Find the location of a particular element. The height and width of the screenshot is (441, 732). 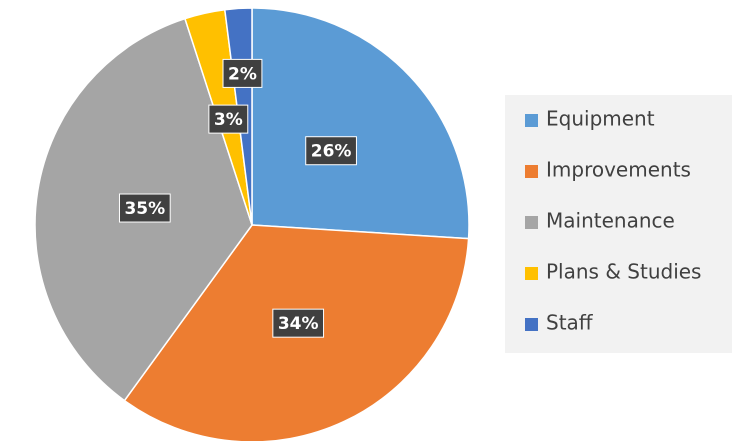

data-label: 35% is located at coordinates (144, 209).